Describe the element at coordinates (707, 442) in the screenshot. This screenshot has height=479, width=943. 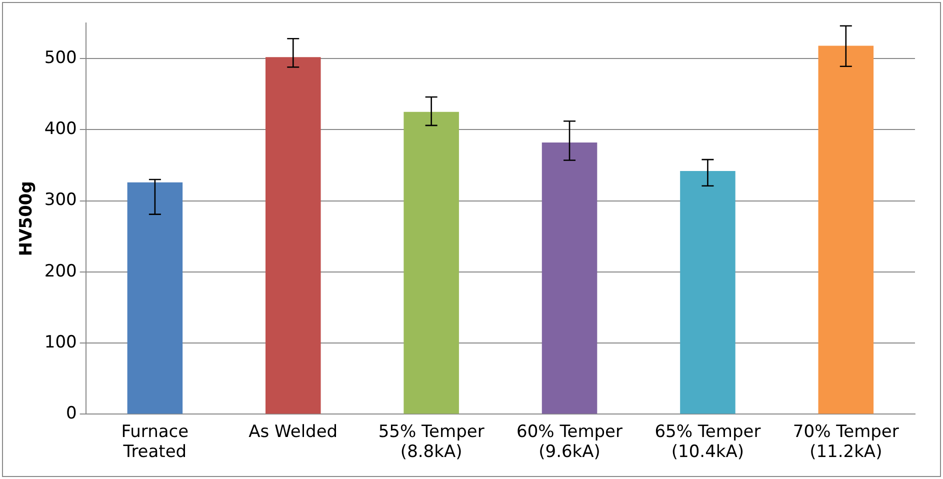
I see `x-tick-label: 65% Temper (10.4kA)` at that location.